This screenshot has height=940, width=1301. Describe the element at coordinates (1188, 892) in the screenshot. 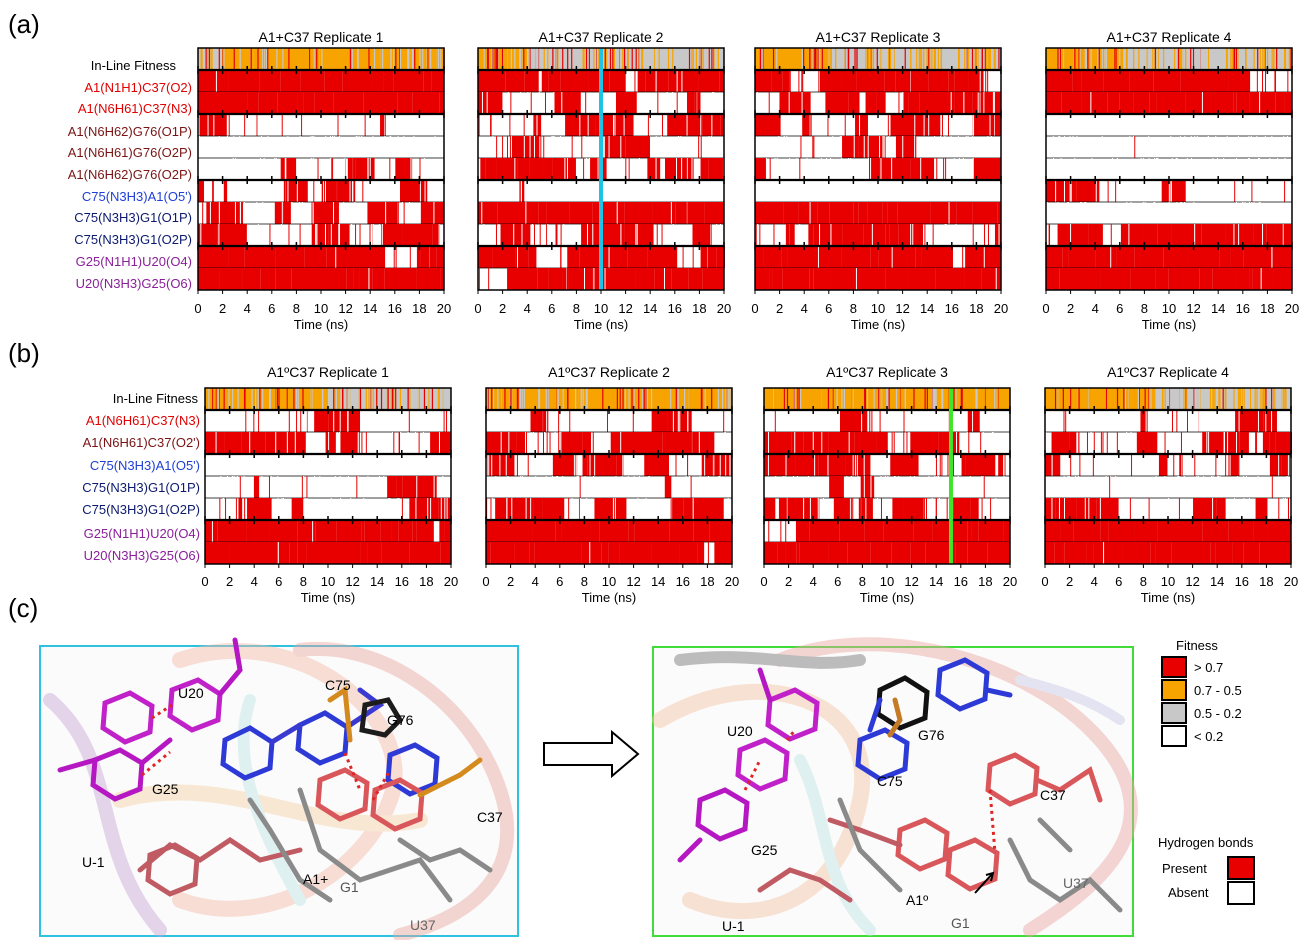

I see `hbond-legend-label-1: Absent` at that location.